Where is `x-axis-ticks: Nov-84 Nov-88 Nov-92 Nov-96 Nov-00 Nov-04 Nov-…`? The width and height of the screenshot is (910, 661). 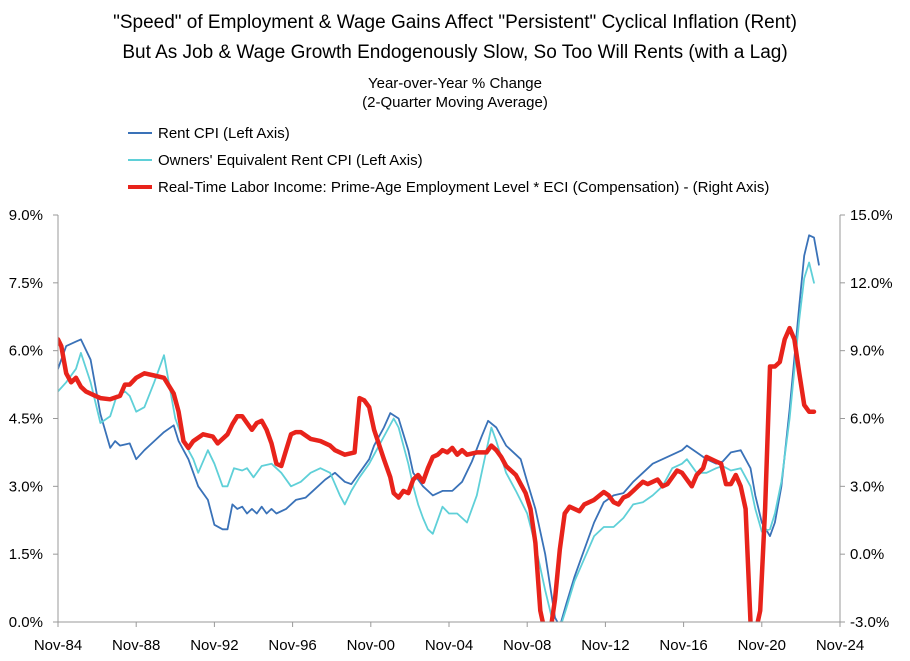 x-axis-ticks: Nov-84 Nov-88 Nov-92 Nov-96 Nov-00 Nov-04 Nov-… is located at coordinates (449, 638).